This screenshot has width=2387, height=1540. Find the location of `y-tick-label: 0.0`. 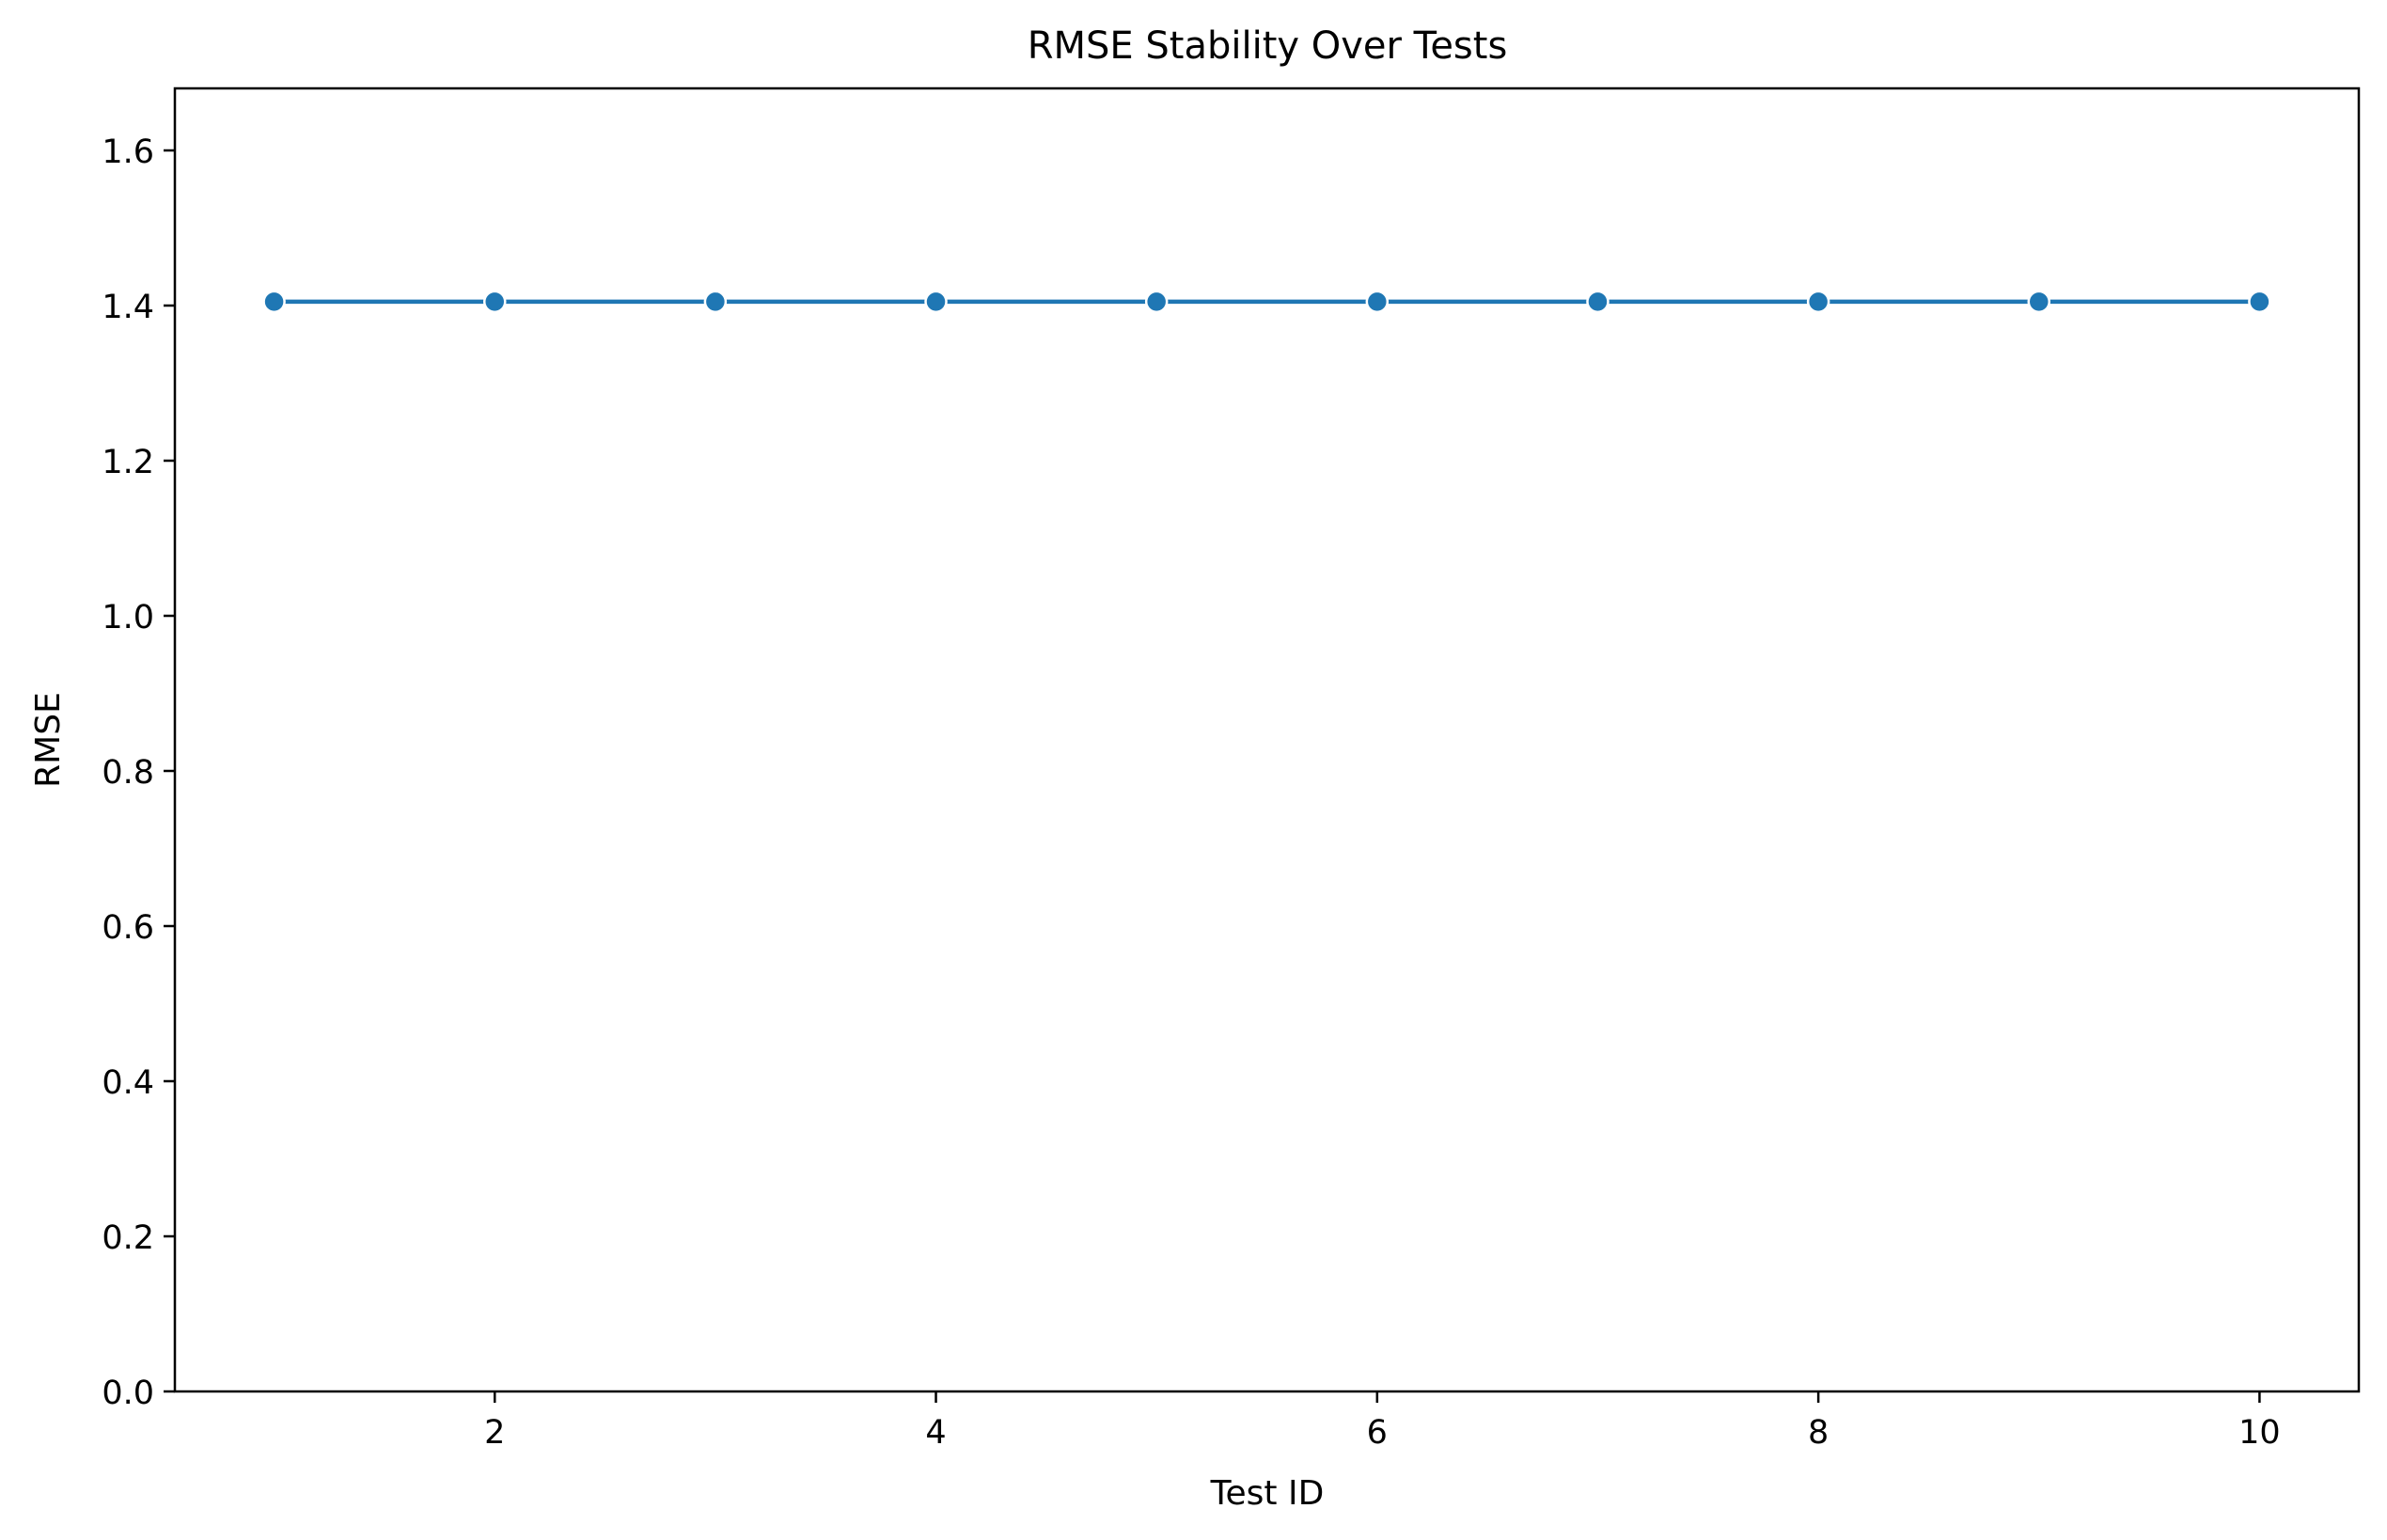

y-tick-label: 0.0 is located at coordinates (128, 1393).